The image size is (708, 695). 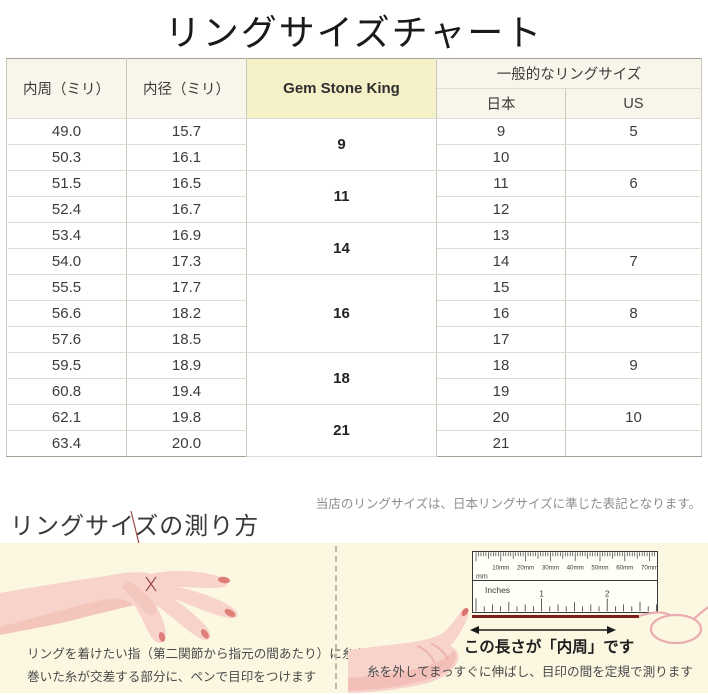 I want to click on hand-arm-shape, so click(x=119, y=606).